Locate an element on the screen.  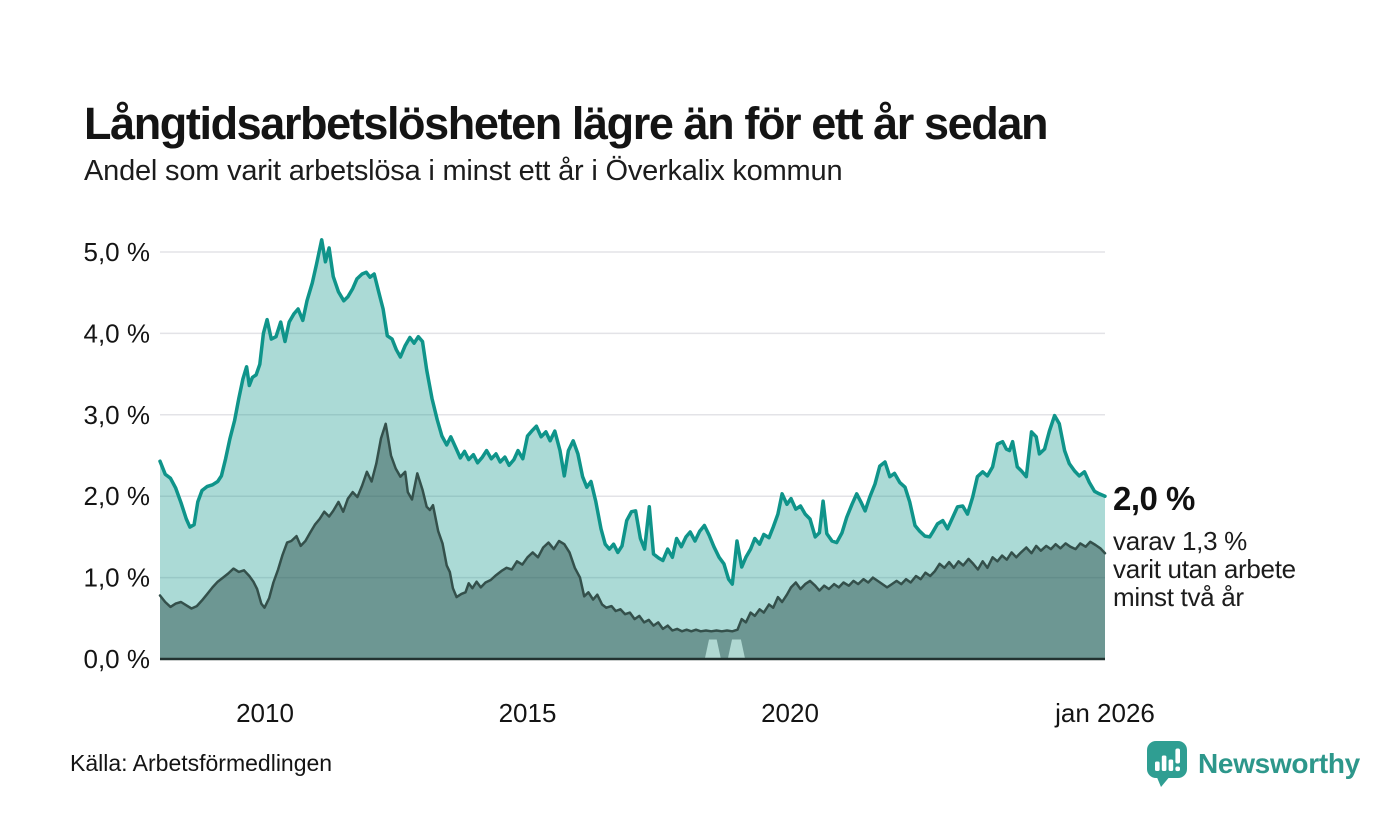
newsworthy-logo: Newsworthy is located at coordinates (1253, 764).